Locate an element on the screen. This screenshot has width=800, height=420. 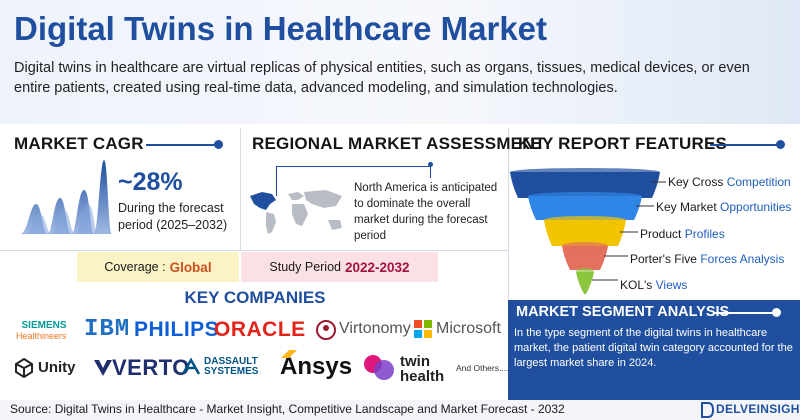
regional-title: REGIONAL MARKET ASSESSMENT is located at coordinates (399, 143).